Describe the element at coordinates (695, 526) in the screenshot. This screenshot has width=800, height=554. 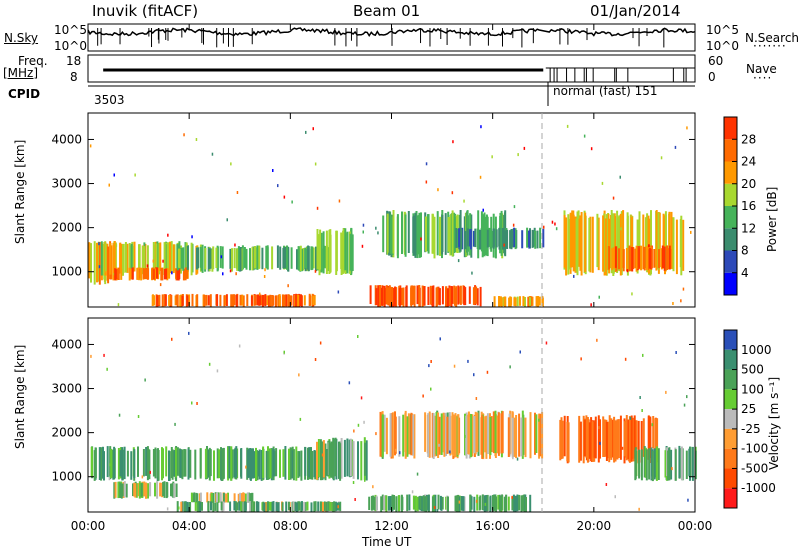
I see `xtick-label: 00:00` at that location.